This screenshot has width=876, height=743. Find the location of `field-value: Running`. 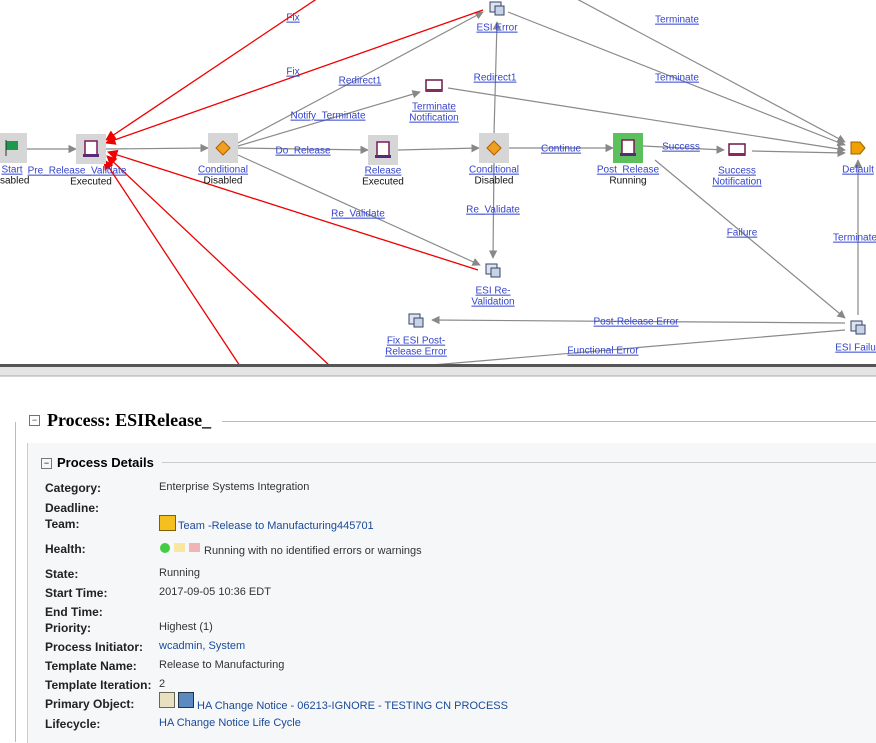

field-value: Running is located at coordinates (179, 573).